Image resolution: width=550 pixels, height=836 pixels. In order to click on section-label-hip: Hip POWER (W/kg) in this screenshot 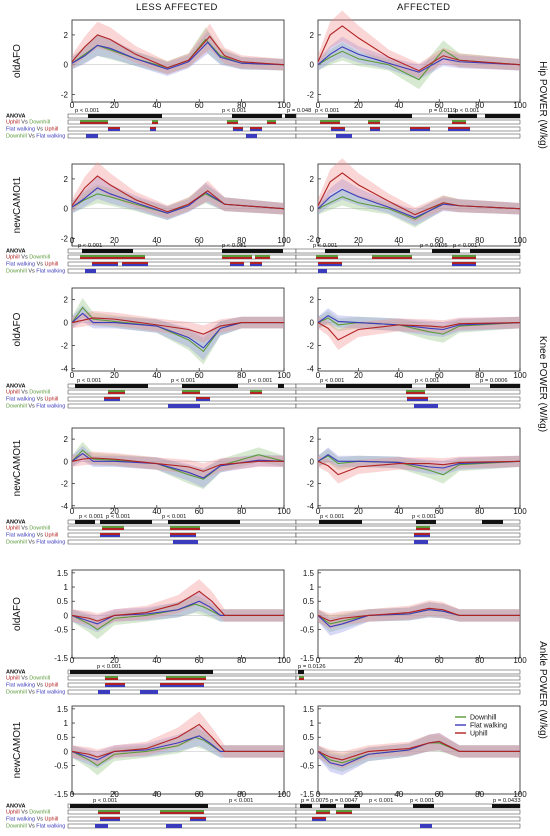, I will do `click(542, 105)`.